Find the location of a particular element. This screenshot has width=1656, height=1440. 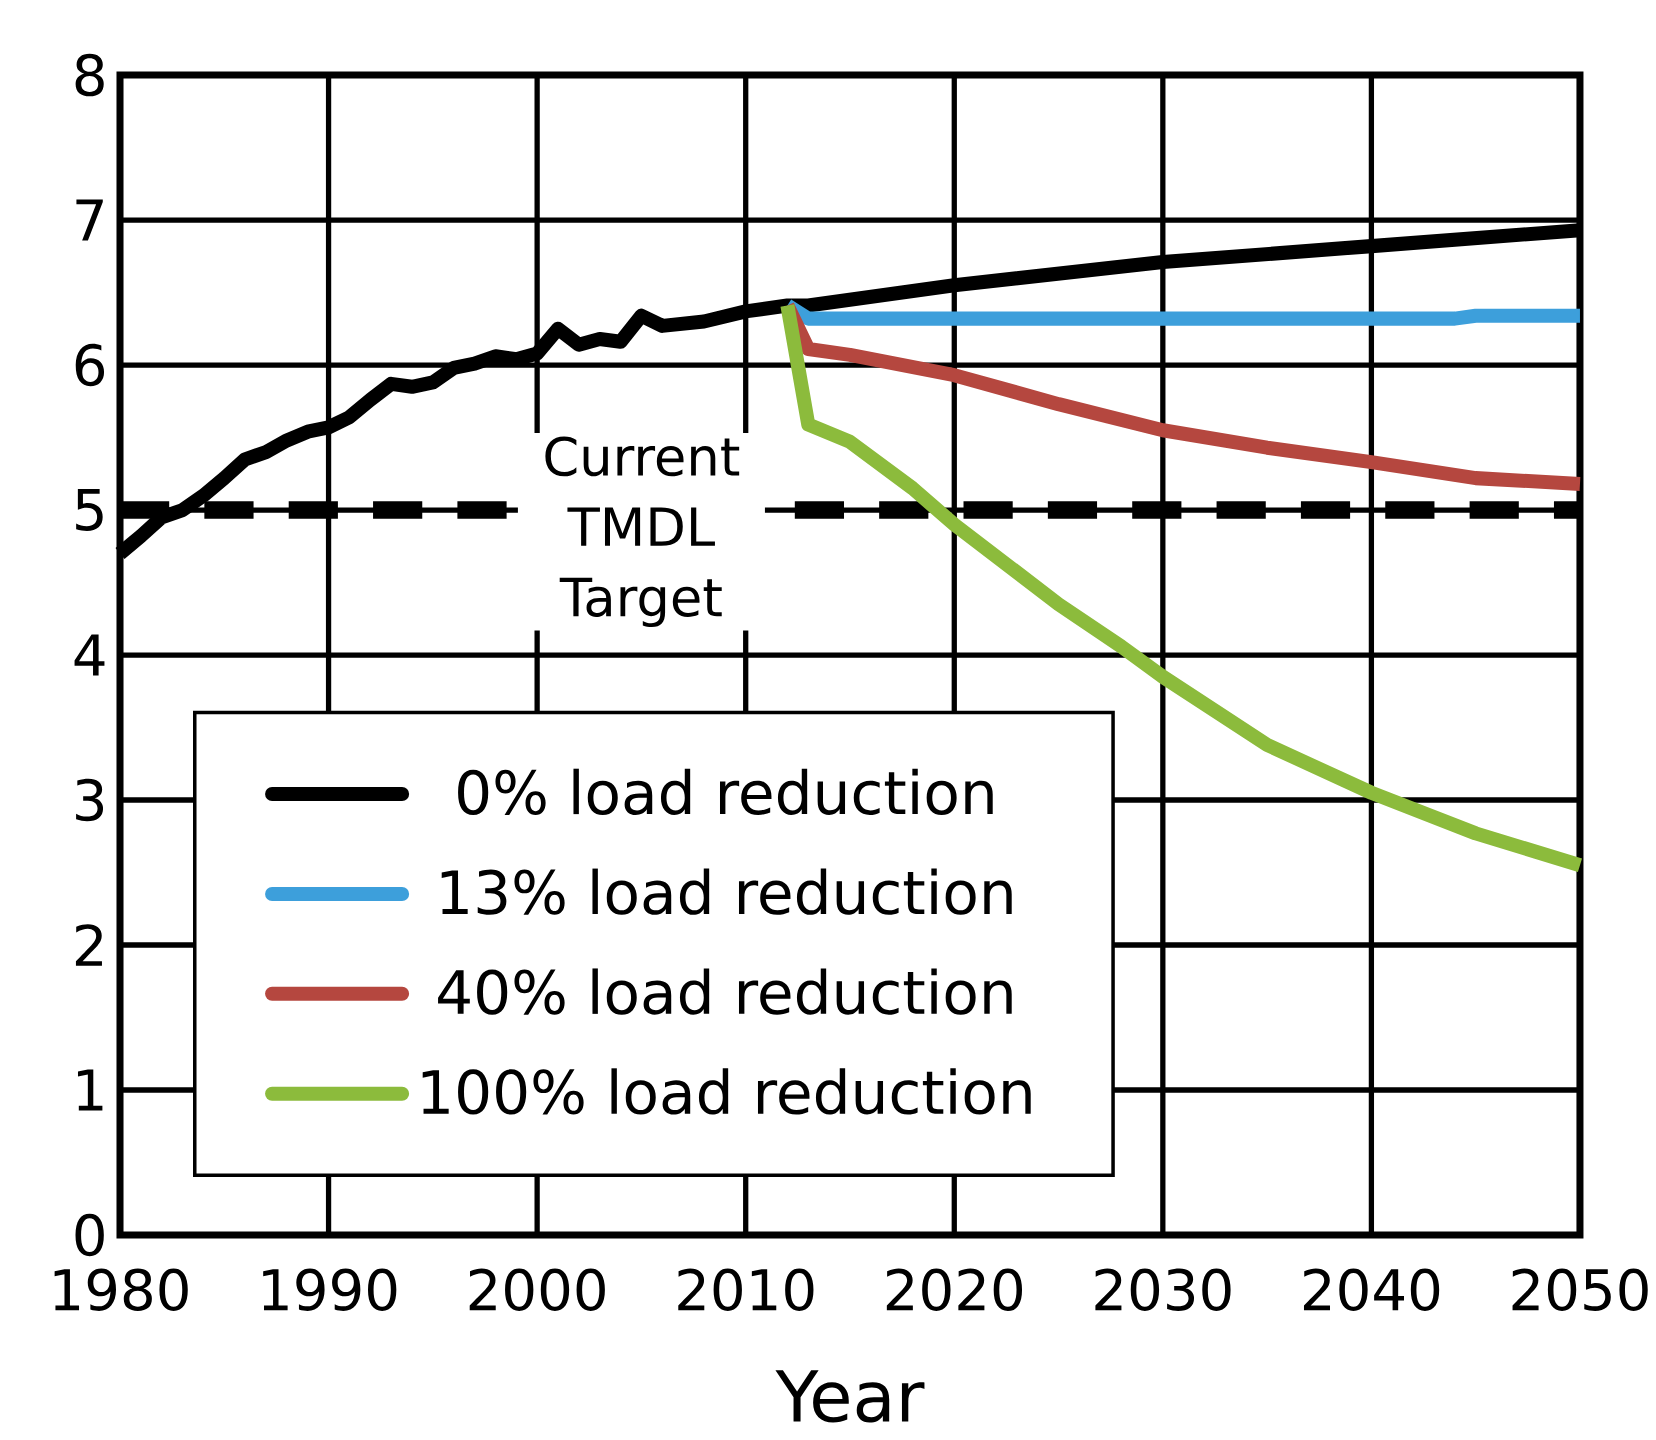

x-tick-label: 2000 is located at coordinates (537, 1289).